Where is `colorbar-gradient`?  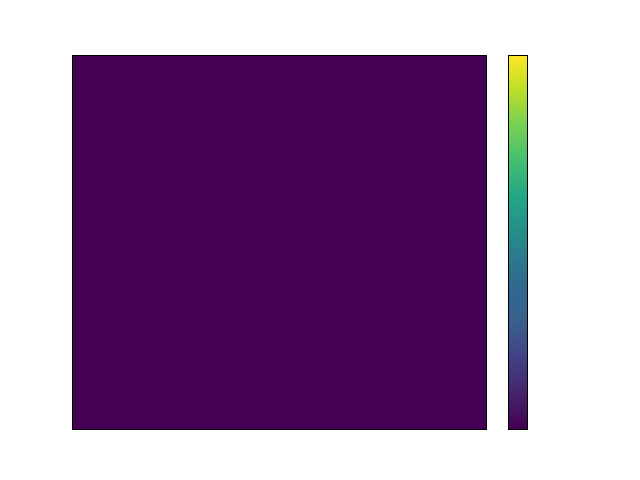 colorbar-gradient is located at coordinates (518, 242).